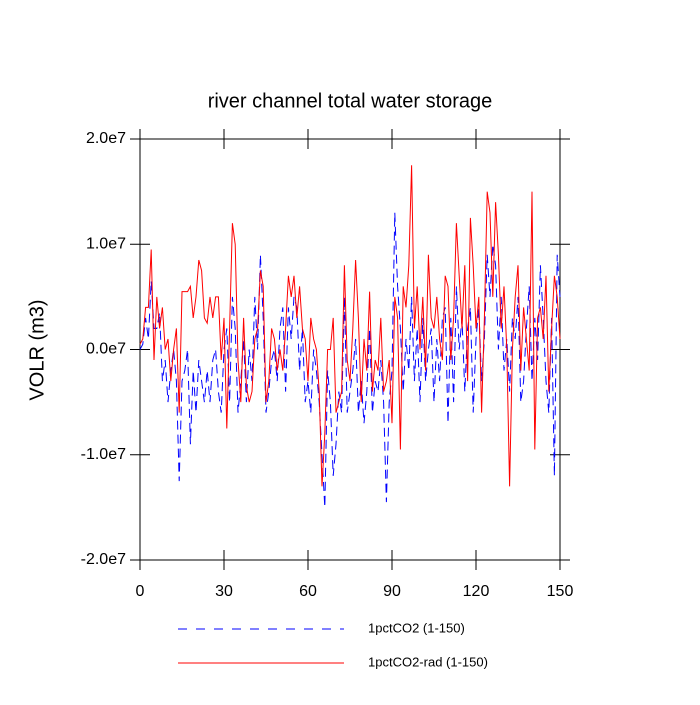 The width and height of the screenshot is (700, 705). I want to click on x-tick-label: 60, so click(308, 591).